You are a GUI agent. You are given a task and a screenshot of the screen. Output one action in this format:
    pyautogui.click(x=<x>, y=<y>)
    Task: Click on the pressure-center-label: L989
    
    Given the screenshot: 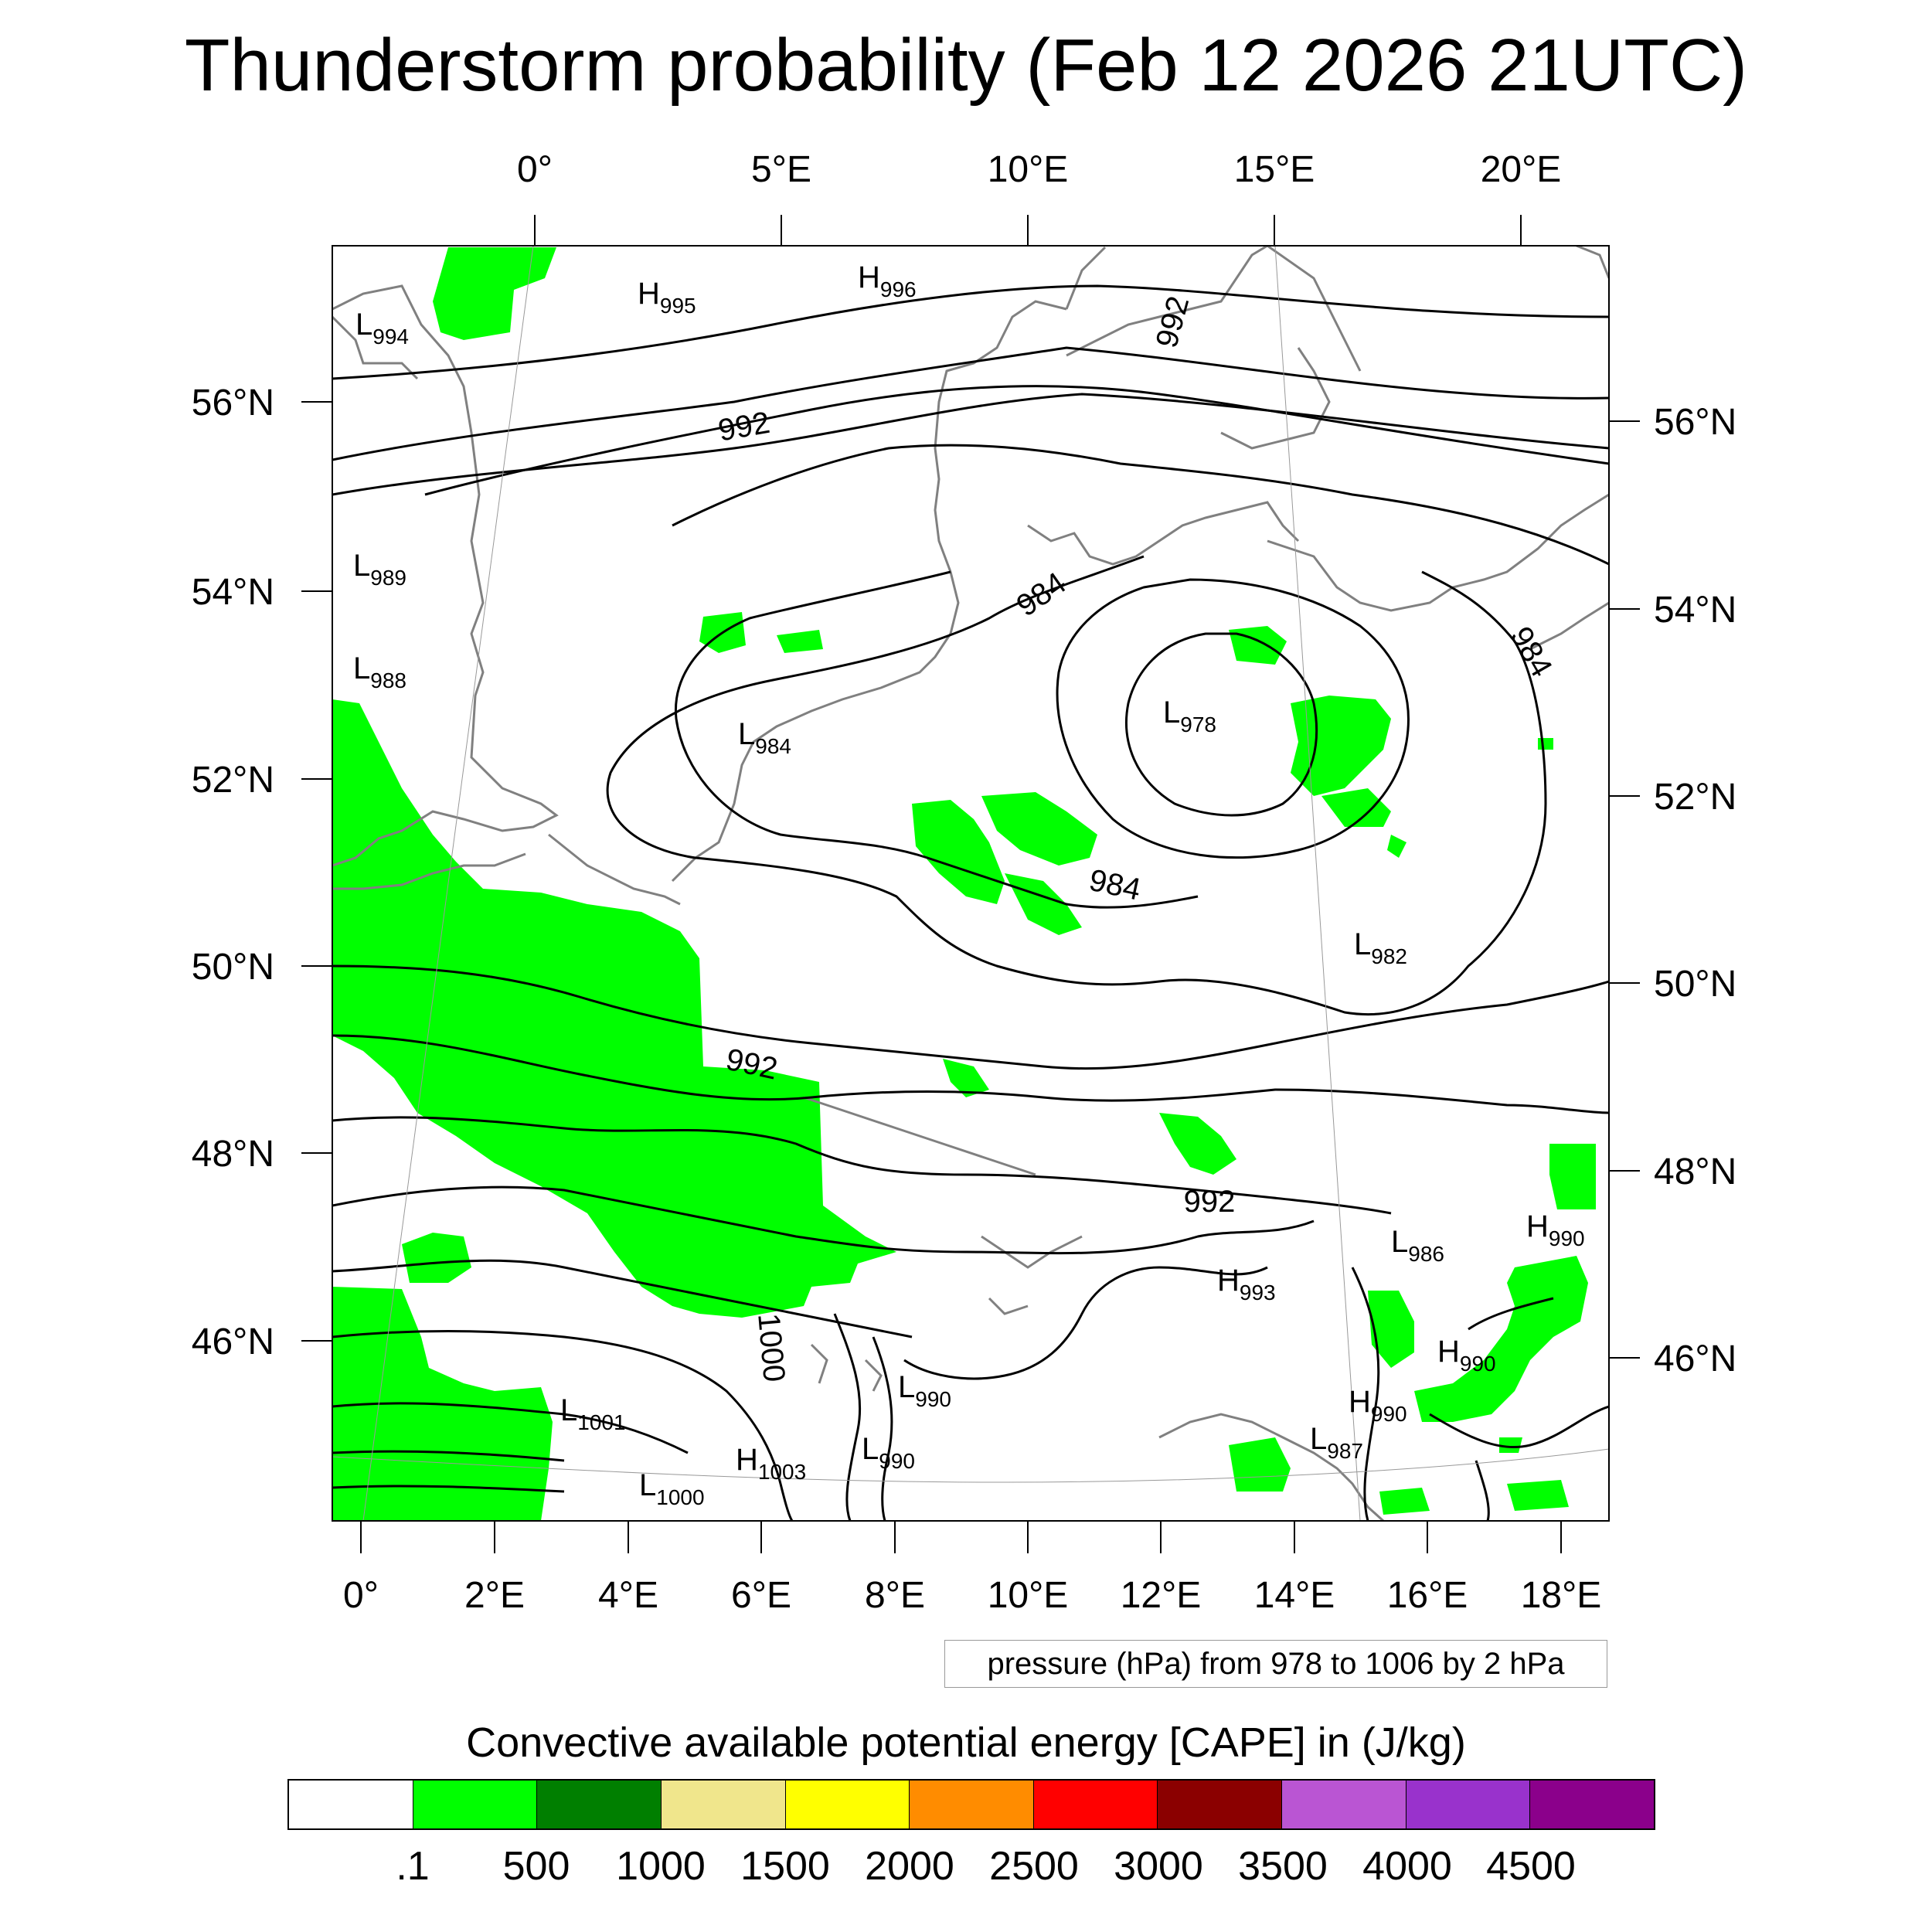 What is the action you would take?
    pyautogui.click(x=380, y=570)
    